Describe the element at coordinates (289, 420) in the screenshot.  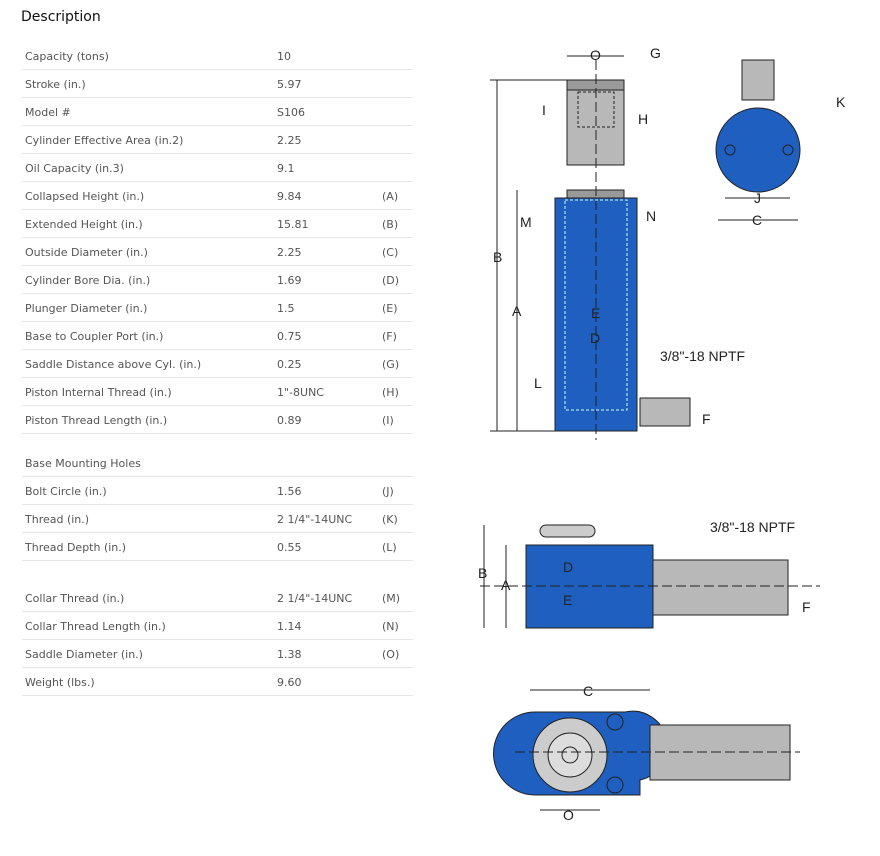
I see `spec-value: 0.89` at that location.